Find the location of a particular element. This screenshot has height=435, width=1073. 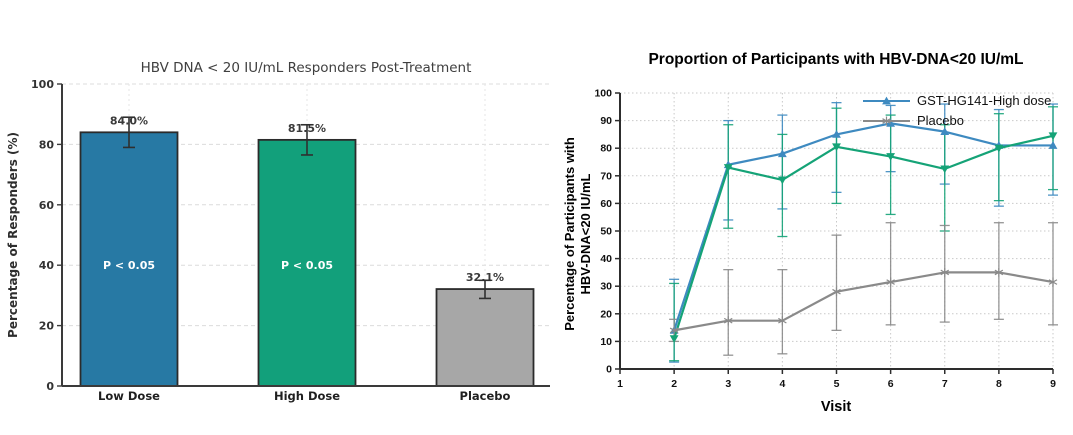

x-tick-label: High Dose is located at coordinates (307, 396).